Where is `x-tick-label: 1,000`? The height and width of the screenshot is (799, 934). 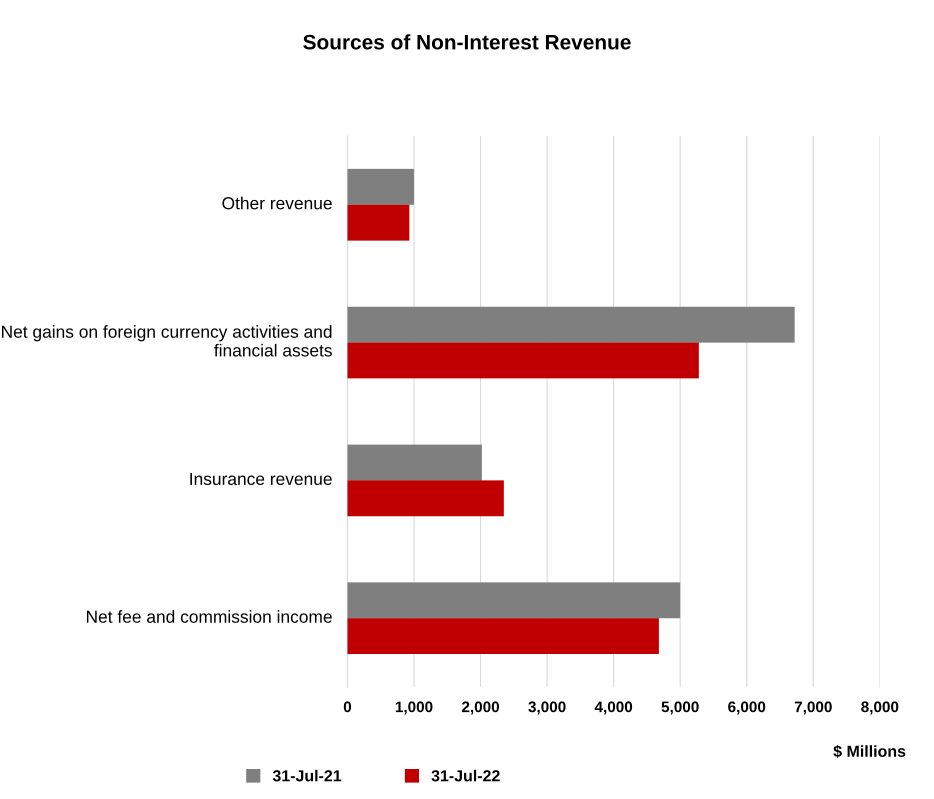
x-tick-label: 1,000 is located at coordinates (414, 707).